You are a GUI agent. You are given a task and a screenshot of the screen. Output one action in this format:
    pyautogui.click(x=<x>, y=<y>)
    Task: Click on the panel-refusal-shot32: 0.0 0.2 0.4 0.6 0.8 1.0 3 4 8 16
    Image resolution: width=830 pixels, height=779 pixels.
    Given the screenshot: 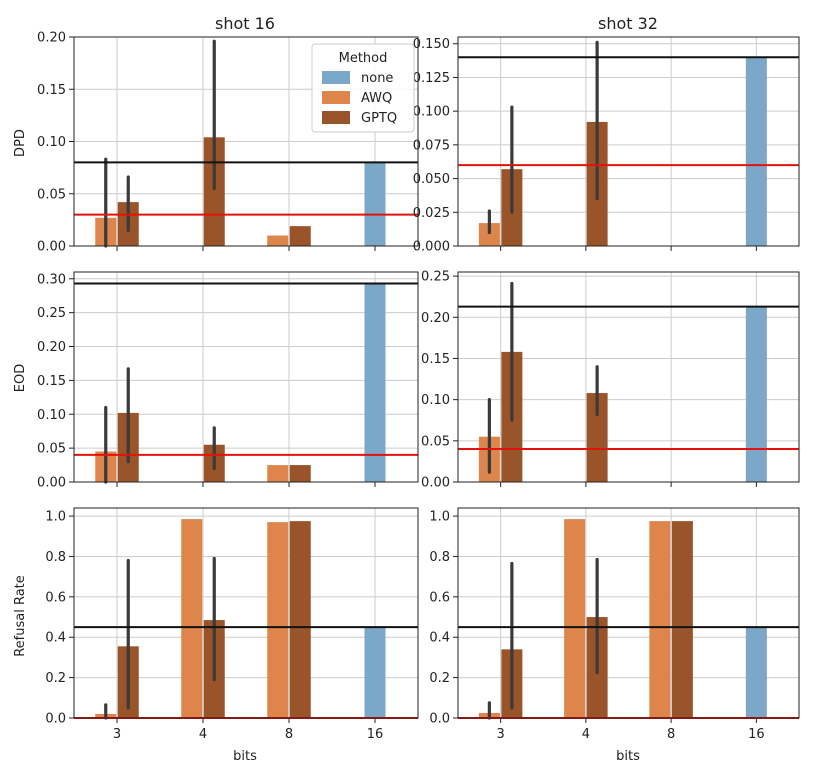 What is the action you would take?
    pyautogui.click(x=614, y=624)
    